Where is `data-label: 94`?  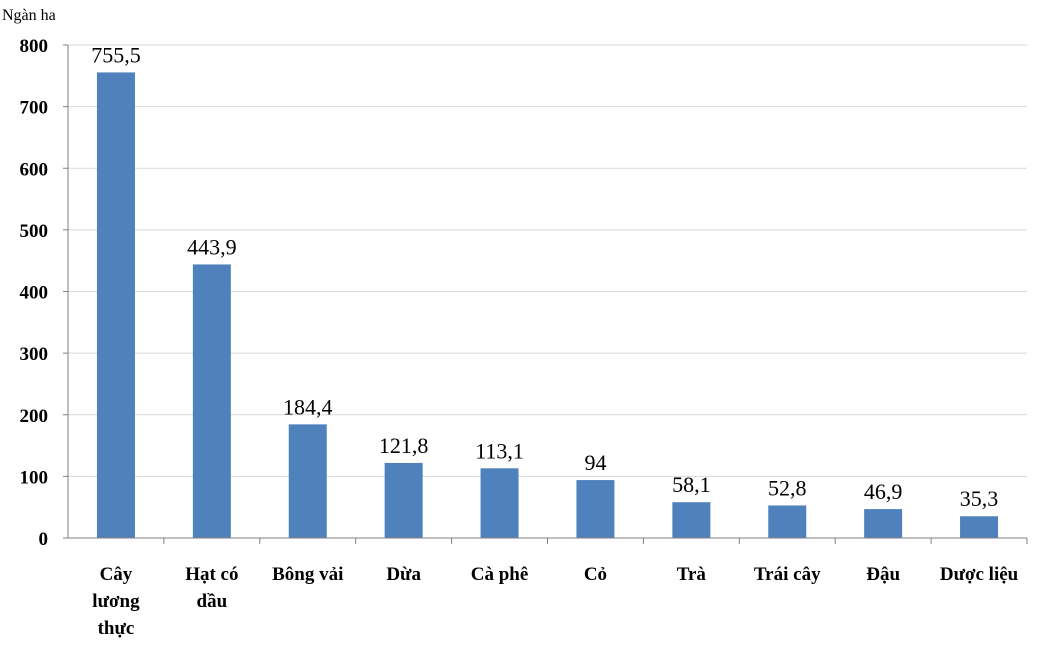 data-label: 94 is located at coordinates (595, 462).